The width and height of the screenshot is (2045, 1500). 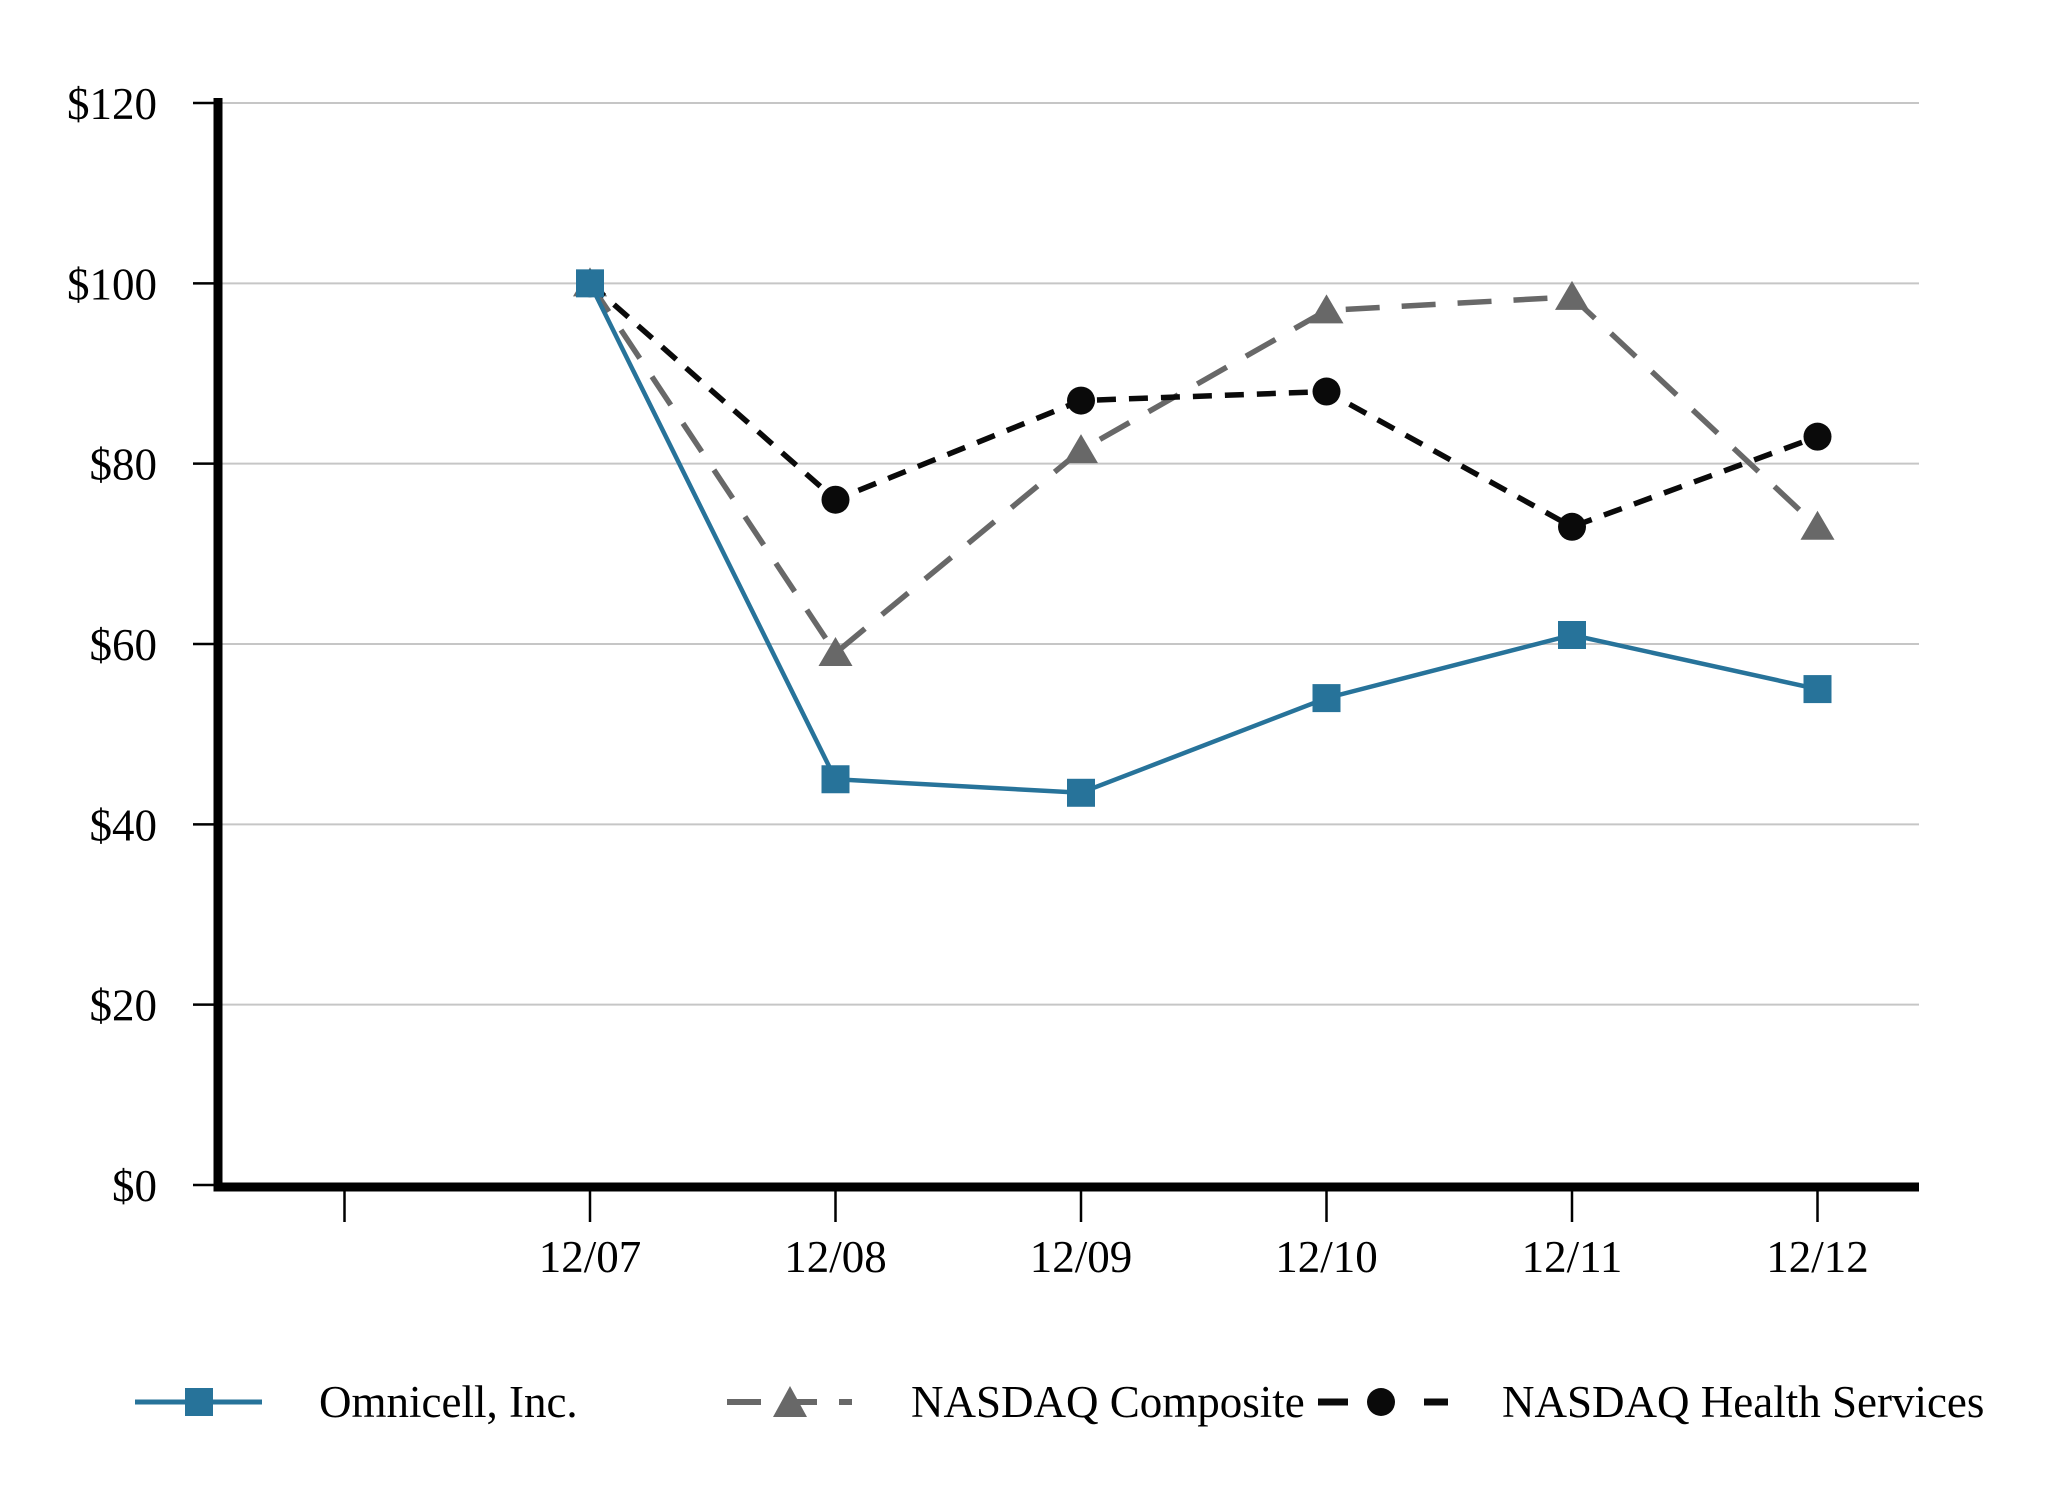 What do you see at coordinates (124, 465) in the screenshot?
I see `y-axis-label: $80` at bounding box center [124, 465].